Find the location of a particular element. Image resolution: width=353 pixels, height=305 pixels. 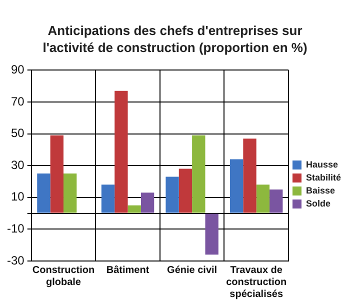

legend-label: Solde is located at coordinates (318, 203).